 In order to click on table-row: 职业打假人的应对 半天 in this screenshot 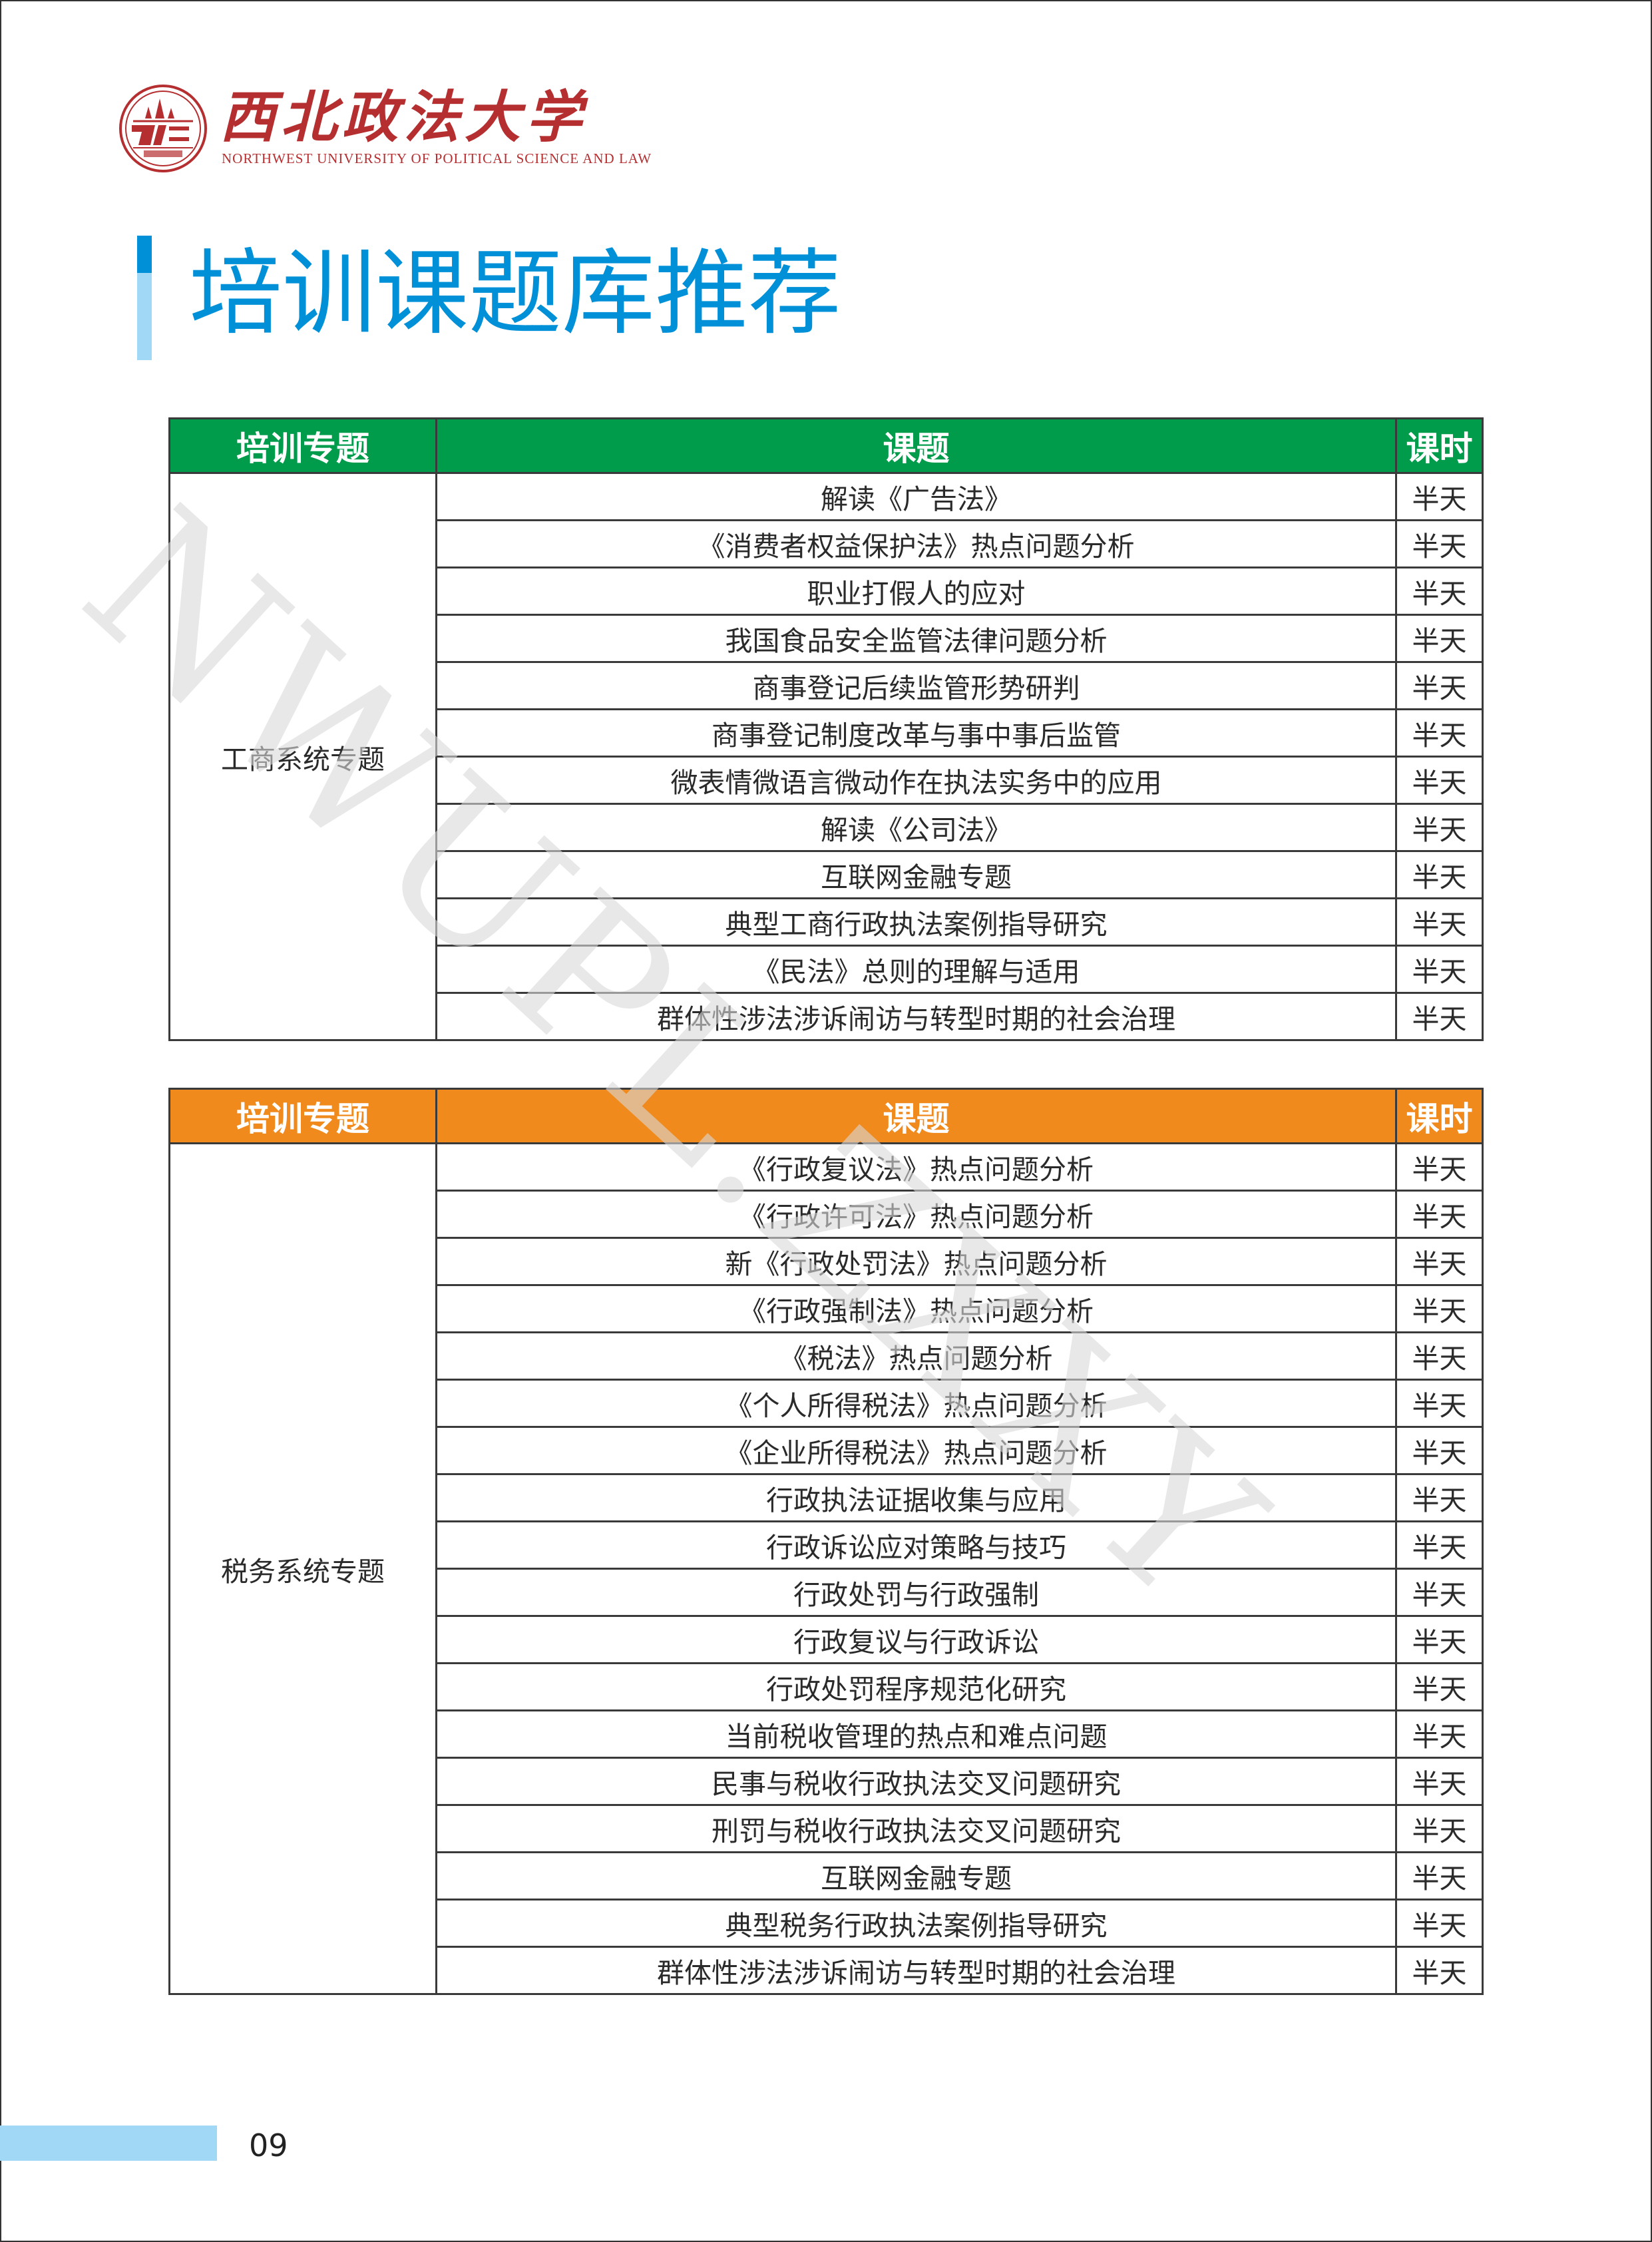, I will do `click(827, 591)`.